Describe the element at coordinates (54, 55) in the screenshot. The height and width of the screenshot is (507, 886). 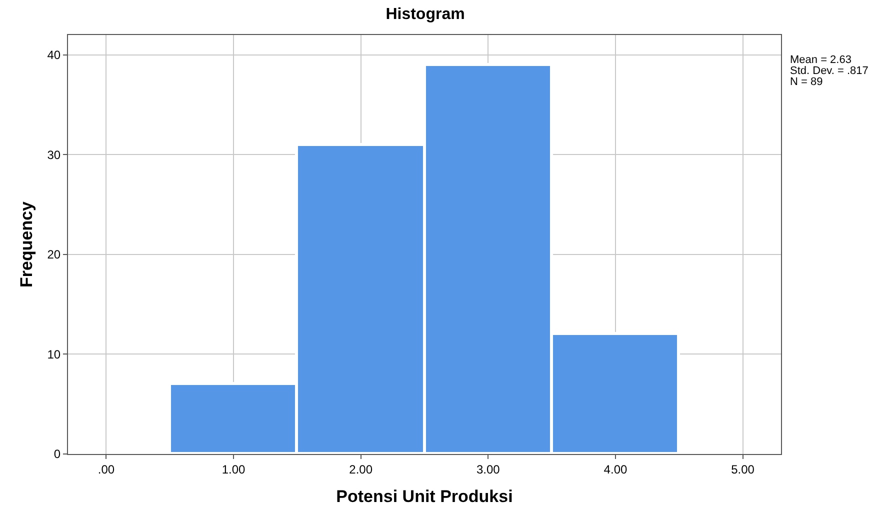
I see `y-tick-label: 40` at that location.